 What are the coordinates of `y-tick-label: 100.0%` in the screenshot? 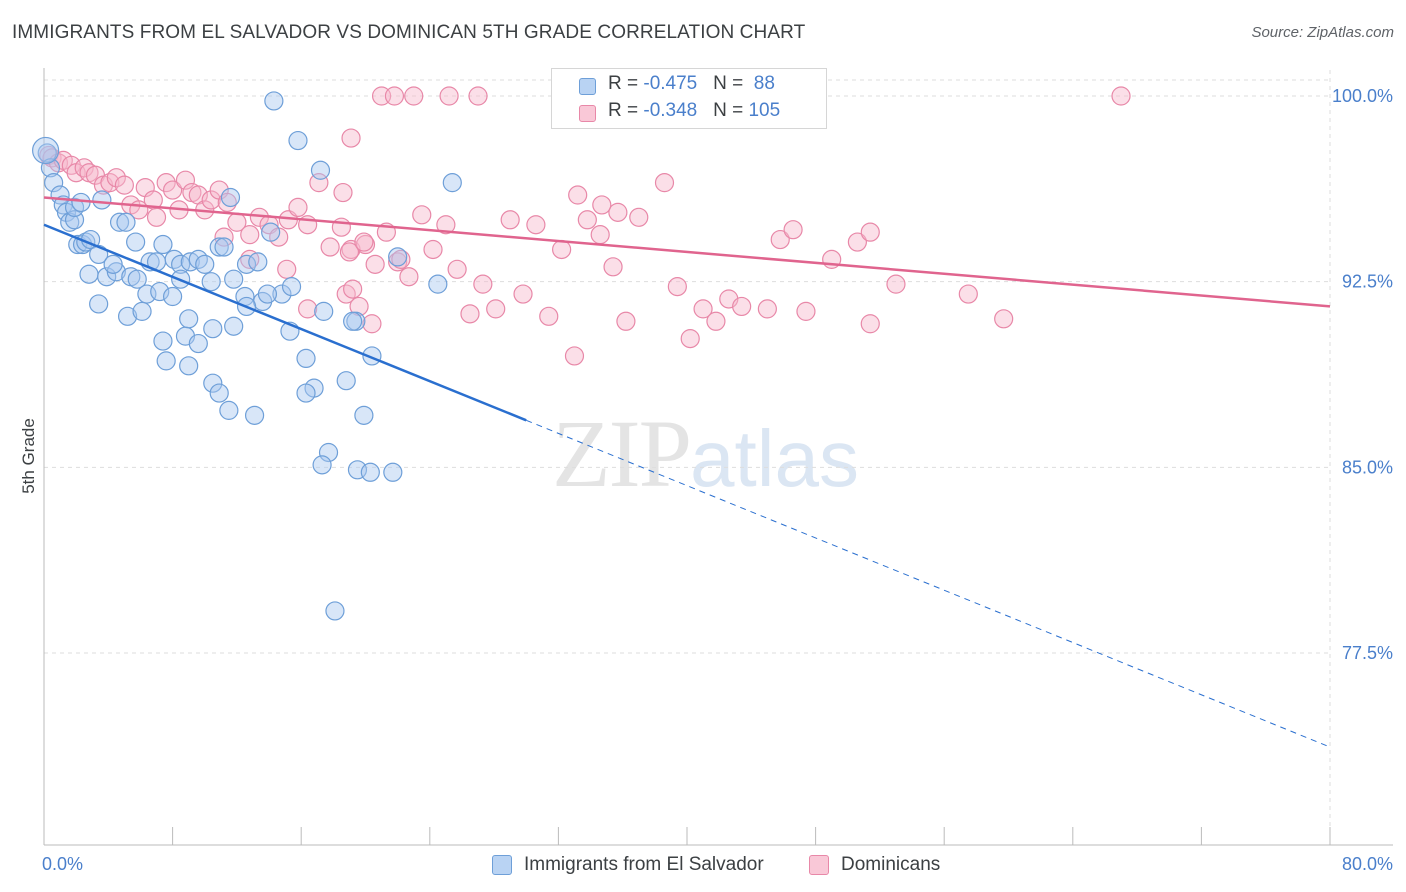 It's located at (1362, 96).